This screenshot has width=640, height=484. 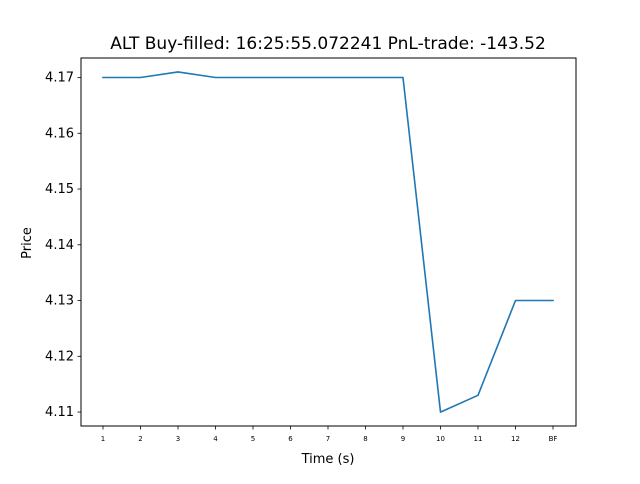 I want to click on y-tick-label: 4.13, so click(x=59, y=301).